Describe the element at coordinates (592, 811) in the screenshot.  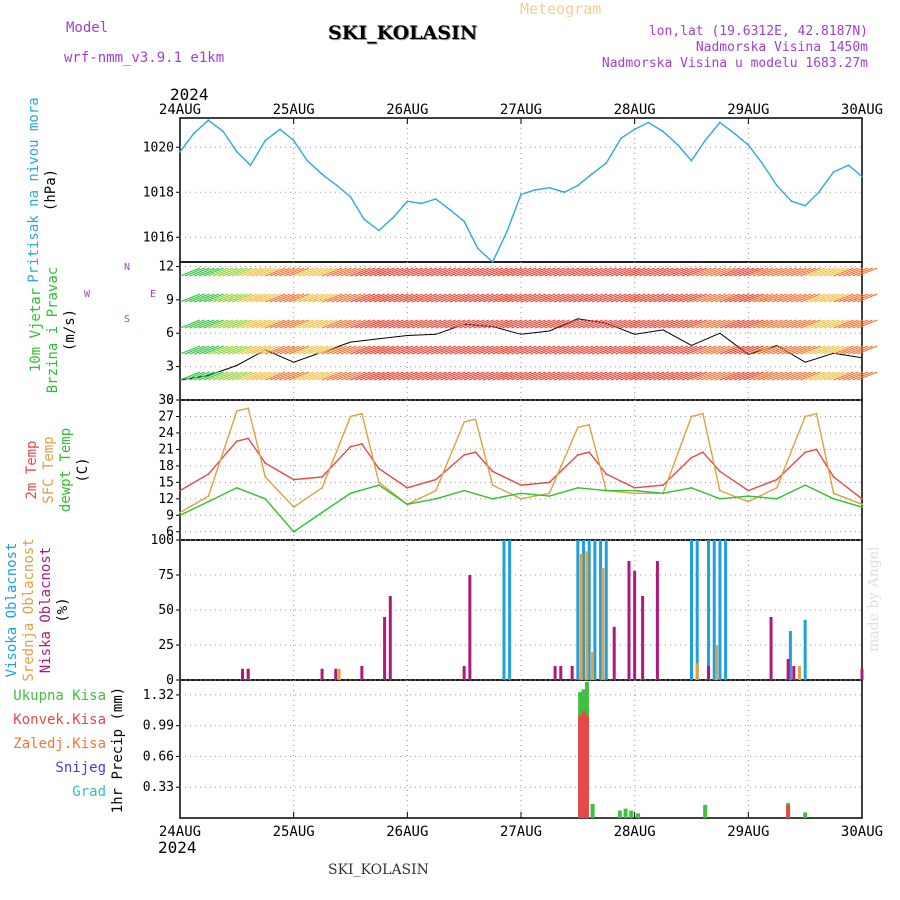
I see `bar-precip_total` at that location.